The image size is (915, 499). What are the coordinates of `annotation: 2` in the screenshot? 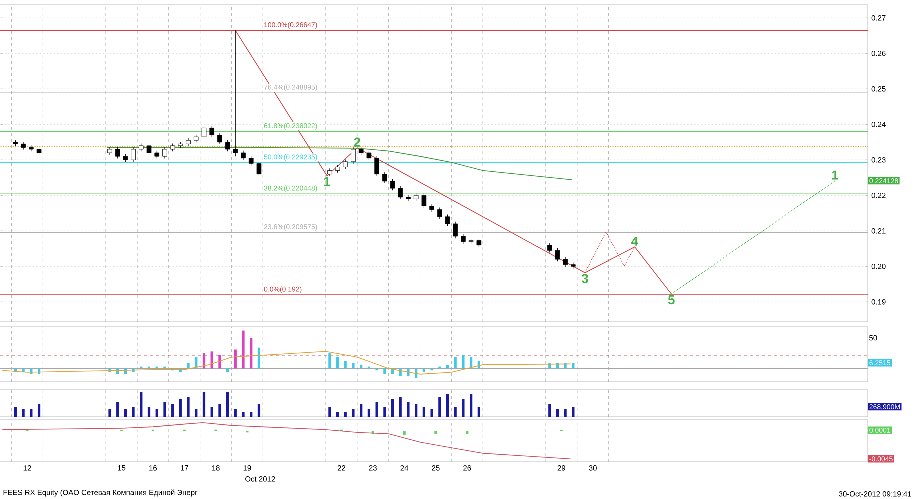 It's located at (357, 142).